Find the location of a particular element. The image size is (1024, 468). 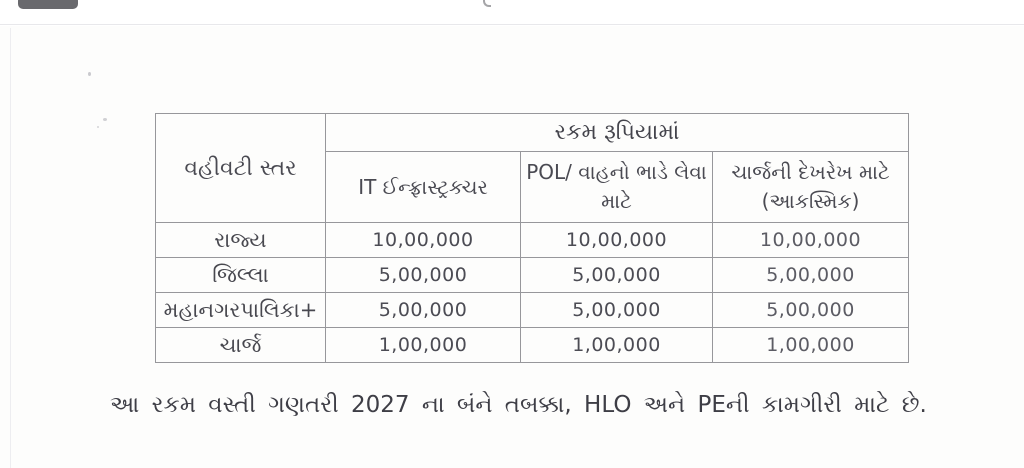

table-row-district: જિલ્લા 5,00,000 5,00,000 5,00,000 is located at coordinates (532, 275).